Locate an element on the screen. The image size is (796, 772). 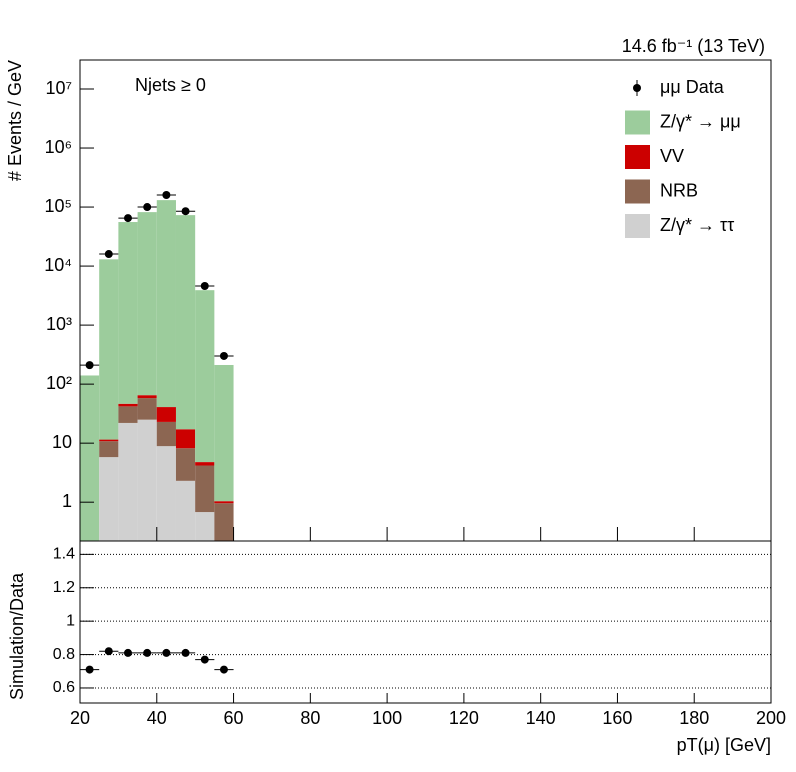
y-tick-label: 10³ is located at coordinates (59, 324).